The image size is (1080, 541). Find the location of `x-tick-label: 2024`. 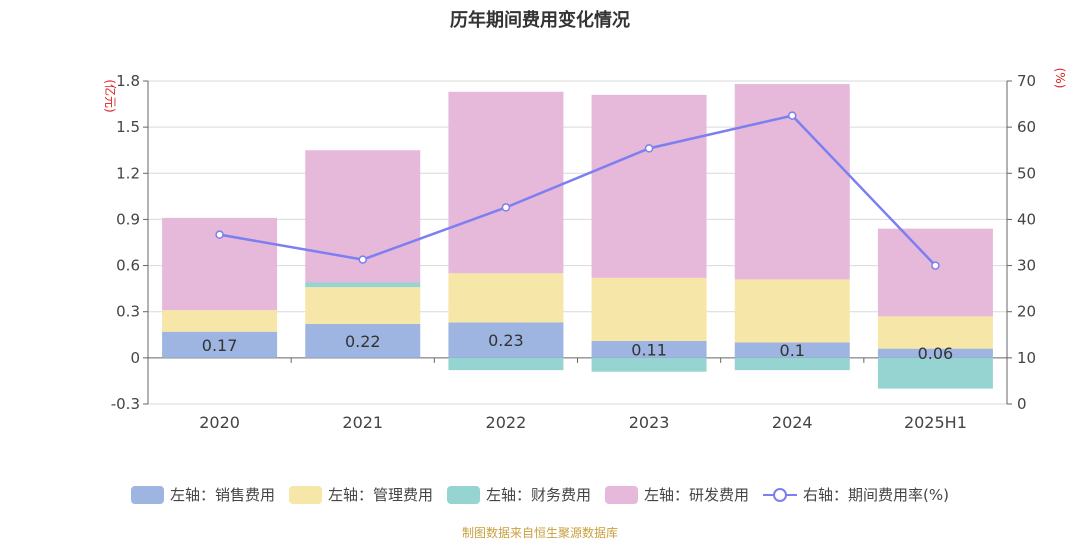

x-tick-label: 2024 is located at coordinates (792, 422).